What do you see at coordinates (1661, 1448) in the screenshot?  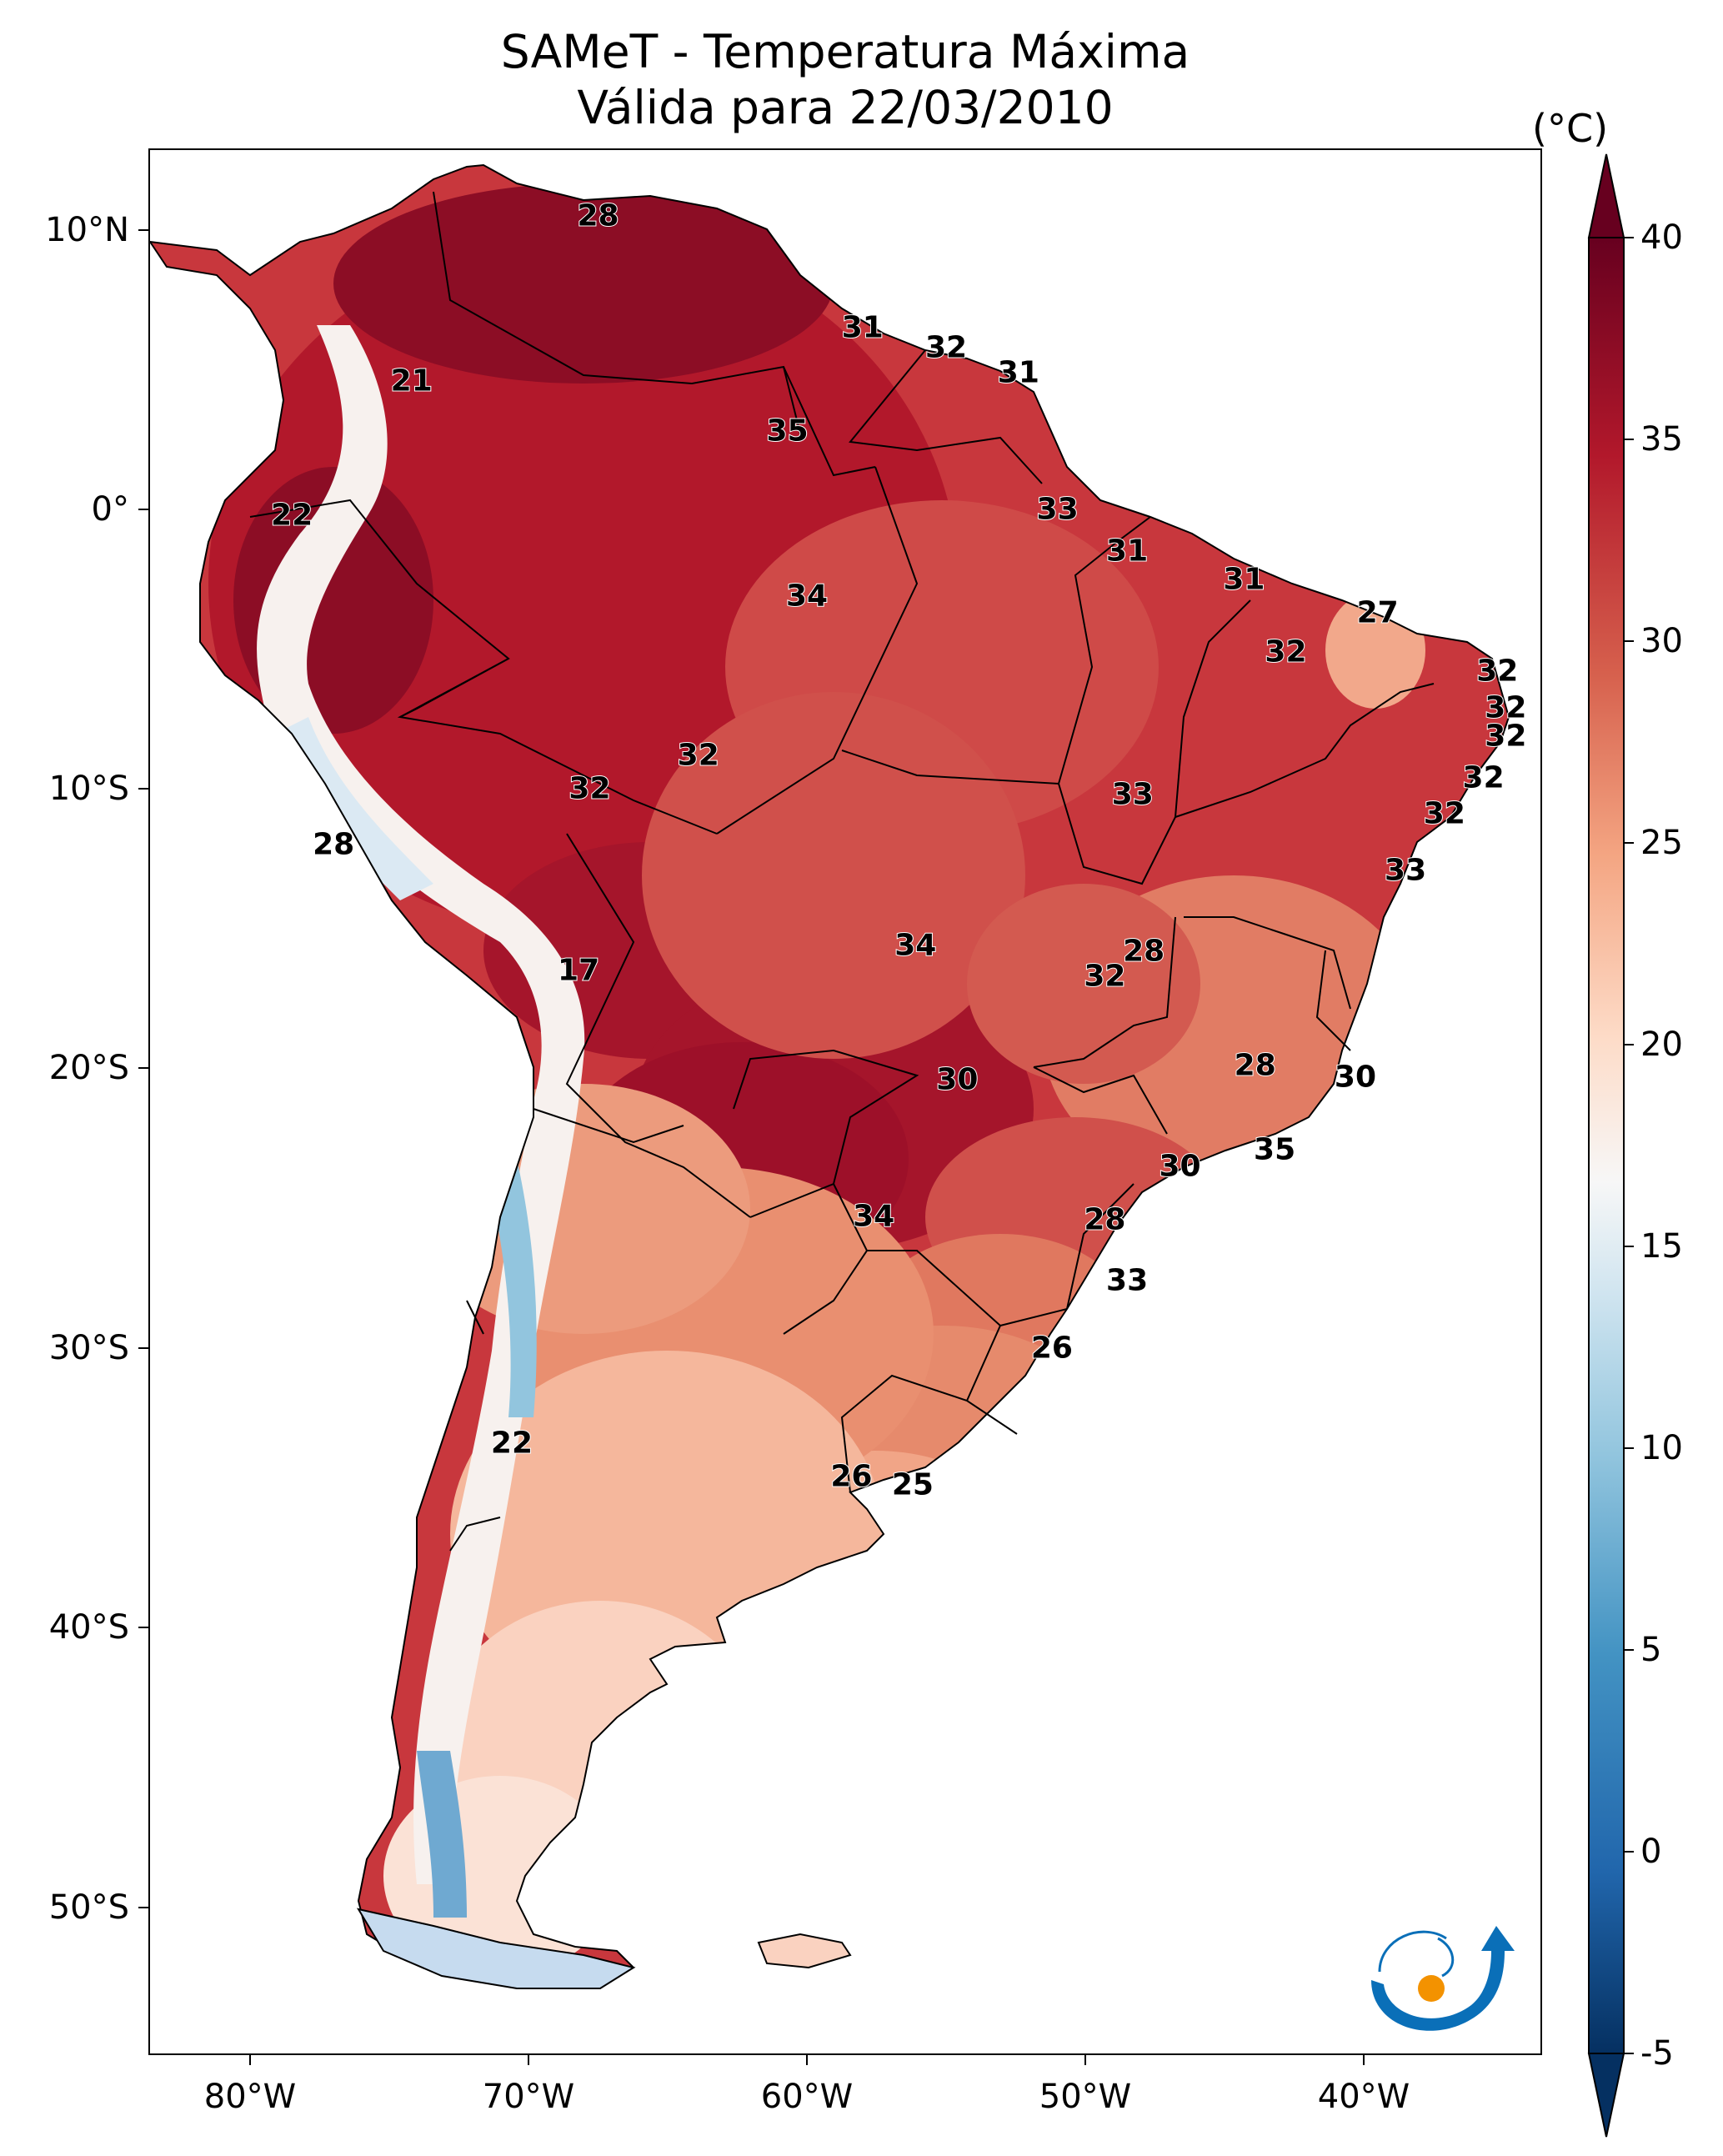 I see `colorbar-tick-label: 10` at bounding box center [1661, 1448].